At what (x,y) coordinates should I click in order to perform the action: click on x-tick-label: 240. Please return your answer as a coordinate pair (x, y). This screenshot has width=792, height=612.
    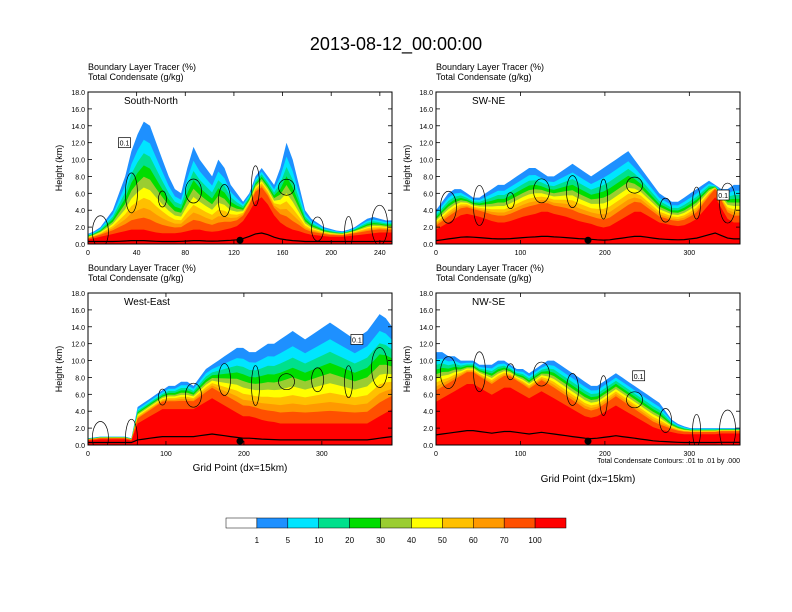
    Looking at the image, I should click on (380, 253).